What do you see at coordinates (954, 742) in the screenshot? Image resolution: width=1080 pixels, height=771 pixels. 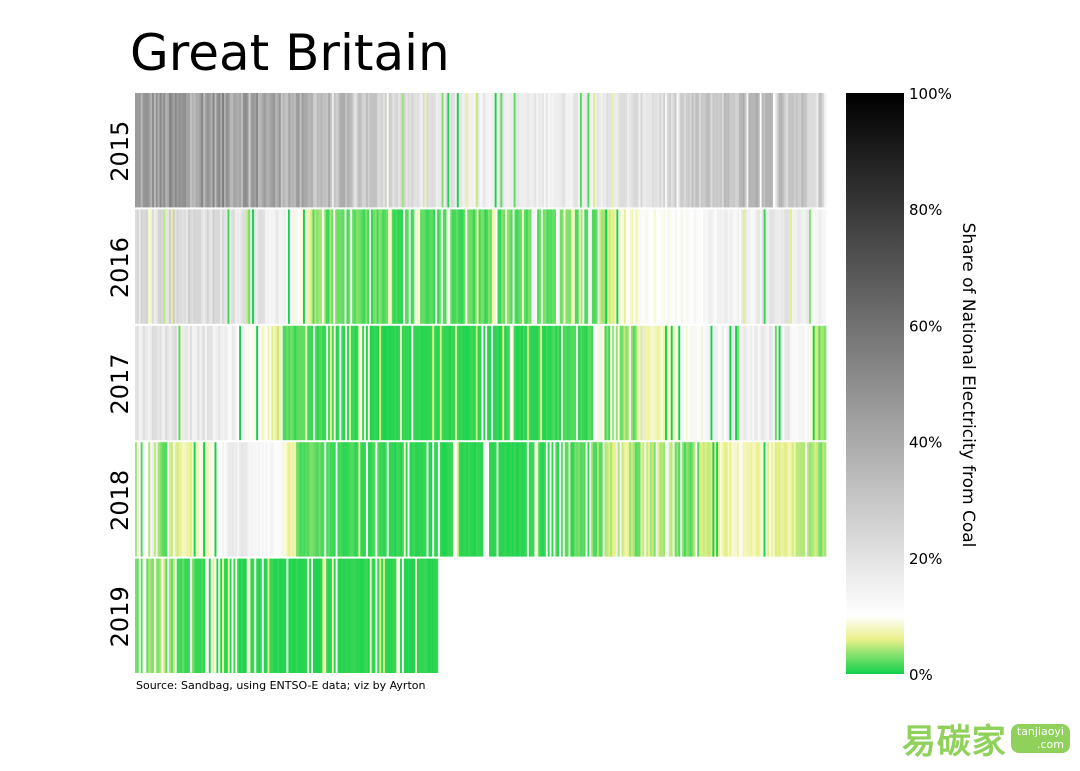 I see `watermark-logo-text: 易碳家` at bounding box center [954, 742].